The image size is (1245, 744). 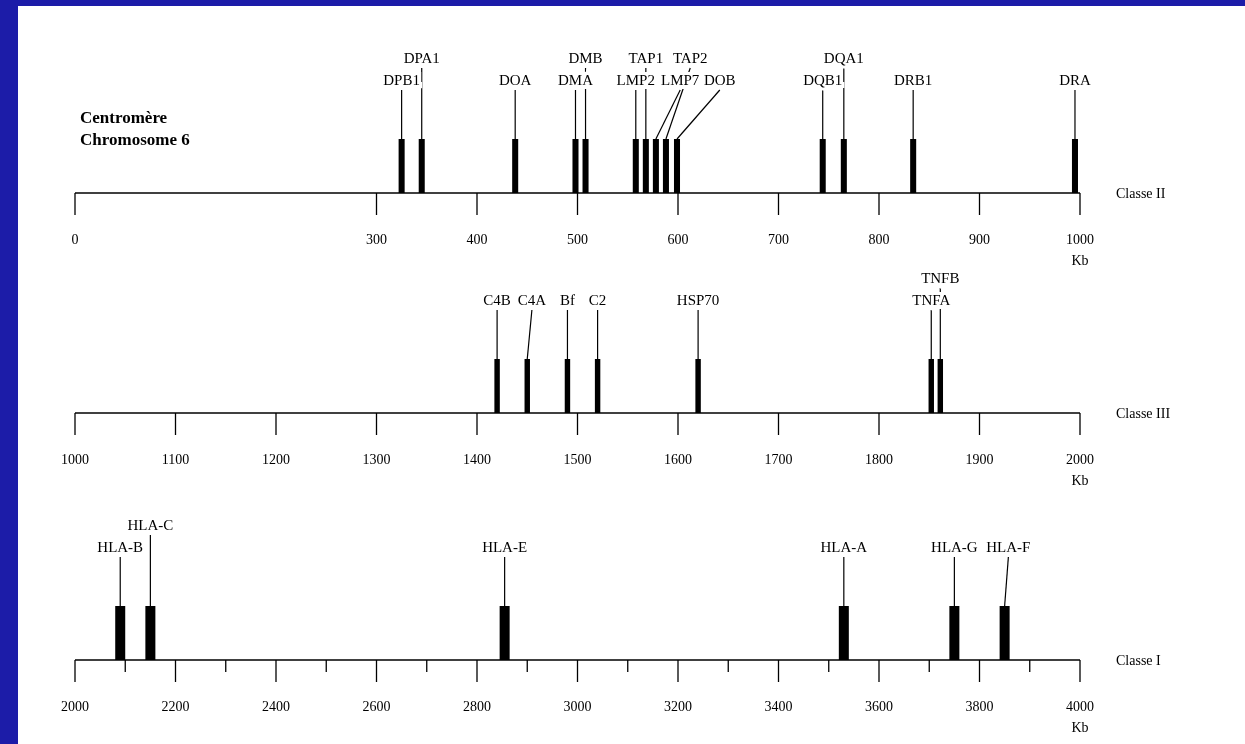 I want to click on x-tick-label: 3000, so click(x=577, y=706).